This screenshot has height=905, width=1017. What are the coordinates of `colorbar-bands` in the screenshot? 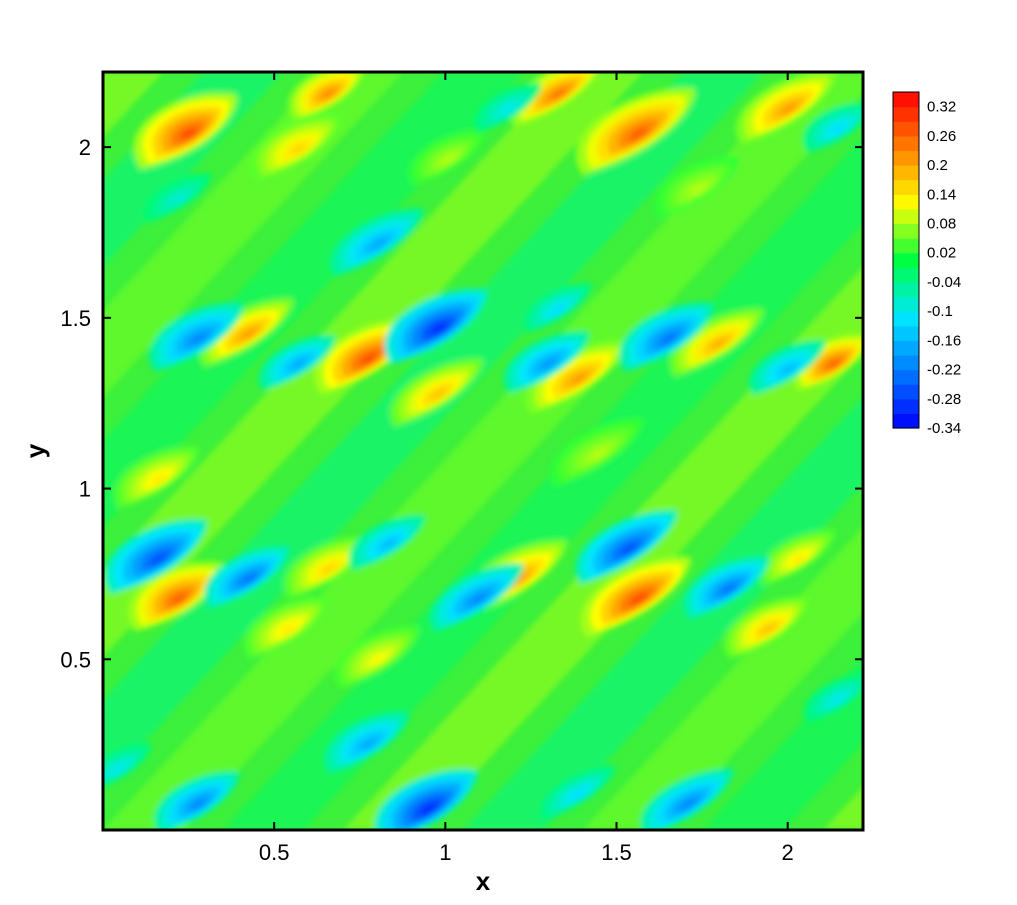 It's located at (906, 260).